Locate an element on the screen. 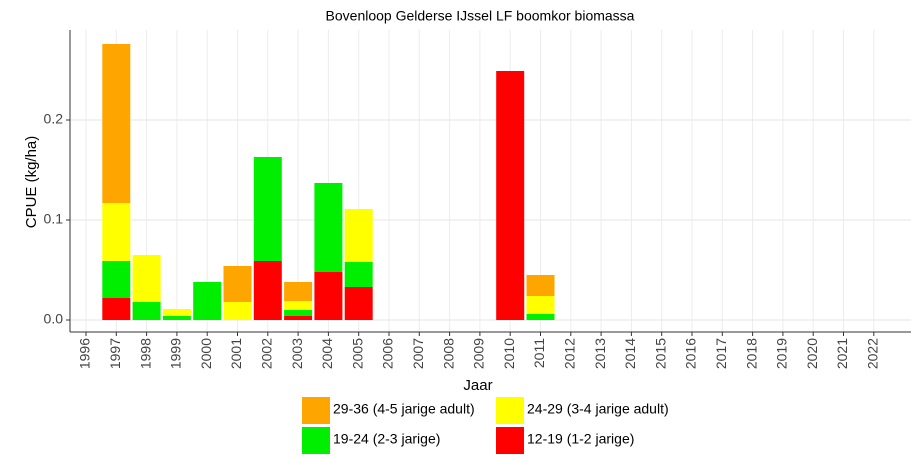 This screenshot has width=911, height=461. x-tick-label: 2019 is located at coordinates (782, 353).